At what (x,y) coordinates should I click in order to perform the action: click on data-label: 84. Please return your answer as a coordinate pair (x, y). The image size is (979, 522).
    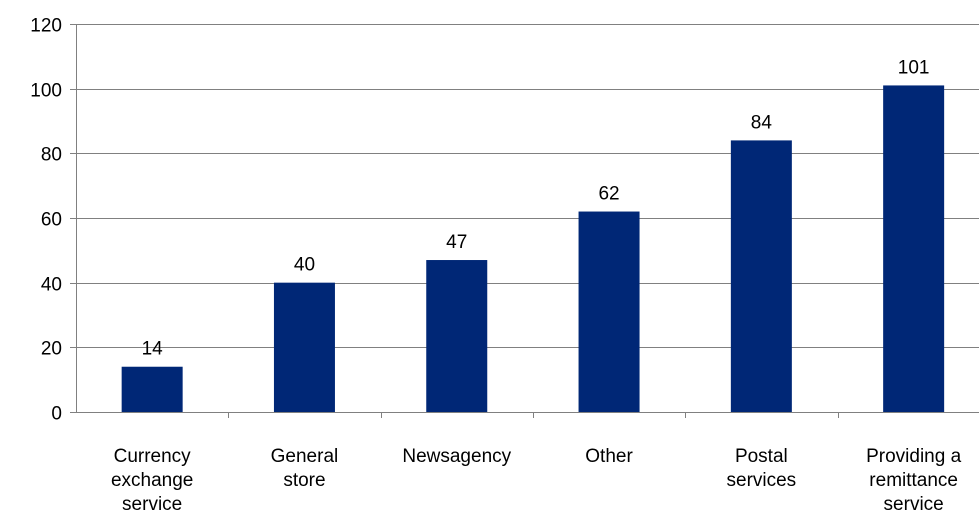
    Looking at the image, I should click on (762, 122).